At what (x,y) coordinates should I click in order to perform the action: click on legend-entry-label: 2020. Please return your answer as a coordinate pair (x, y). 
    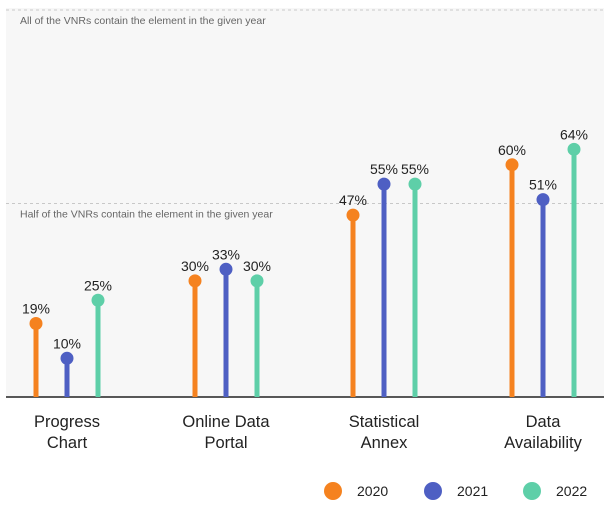
    Looking at the image, I should click on (372, 491).